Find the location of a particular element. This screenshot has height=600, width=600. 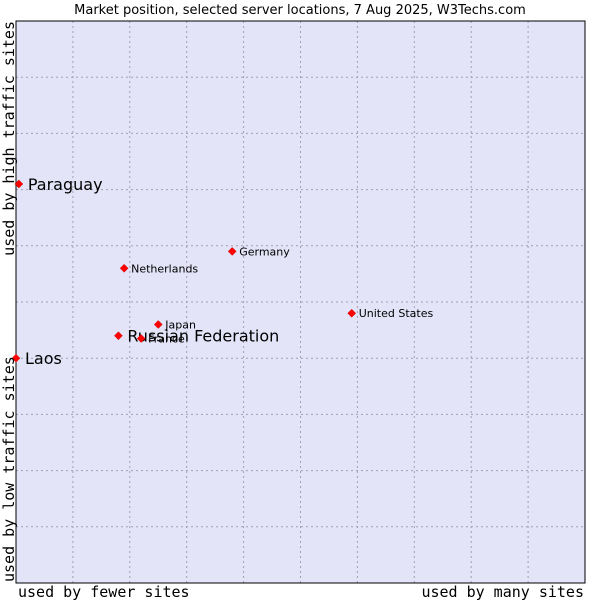

label-germany: Germany is located at coordinates (264, 251).